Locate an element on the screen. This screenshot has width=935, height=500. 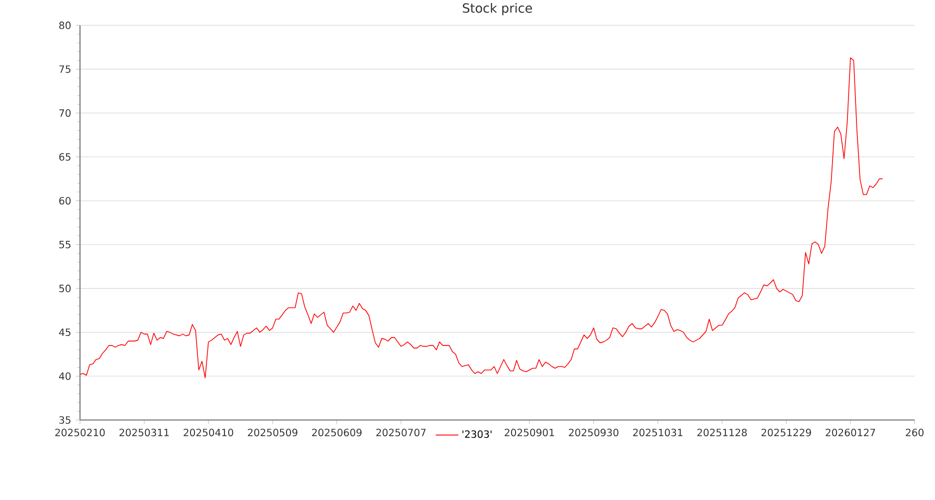
x-tick-label: 20260127 is located at coordinates (851, 432).